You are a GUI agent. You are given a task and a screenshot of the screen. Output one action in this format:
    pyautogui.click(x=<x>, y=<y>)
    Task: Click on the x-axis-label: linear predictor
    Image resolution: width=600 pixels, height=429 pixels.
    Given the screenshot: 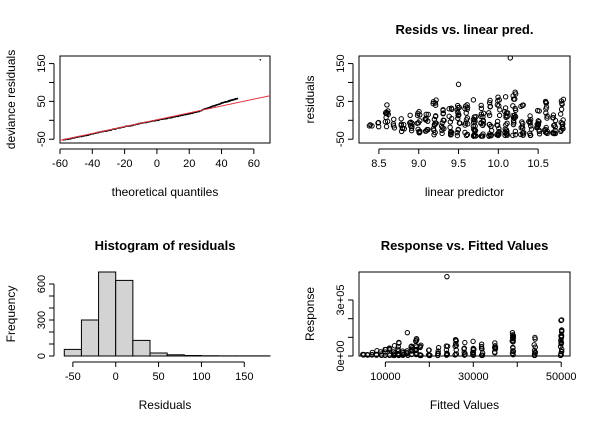 What is the action you would take?
    pyautogui.click(x=464, y=192)
    